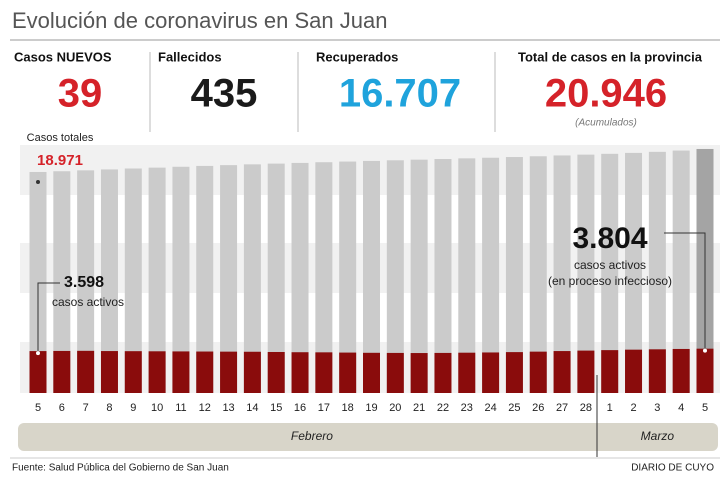 The image size is (728, 484). I want to click on x-tick-label: 9, so click(133, 408).